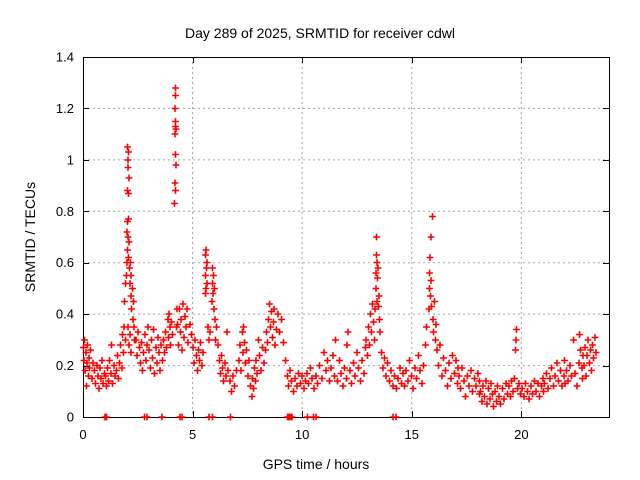 The width and height of the screenshot is (640, 480). What do you see at coordinates (65, 262) in the screenshot?
I see `y-tick-label: 0.6` at bounding box center [65, 262].